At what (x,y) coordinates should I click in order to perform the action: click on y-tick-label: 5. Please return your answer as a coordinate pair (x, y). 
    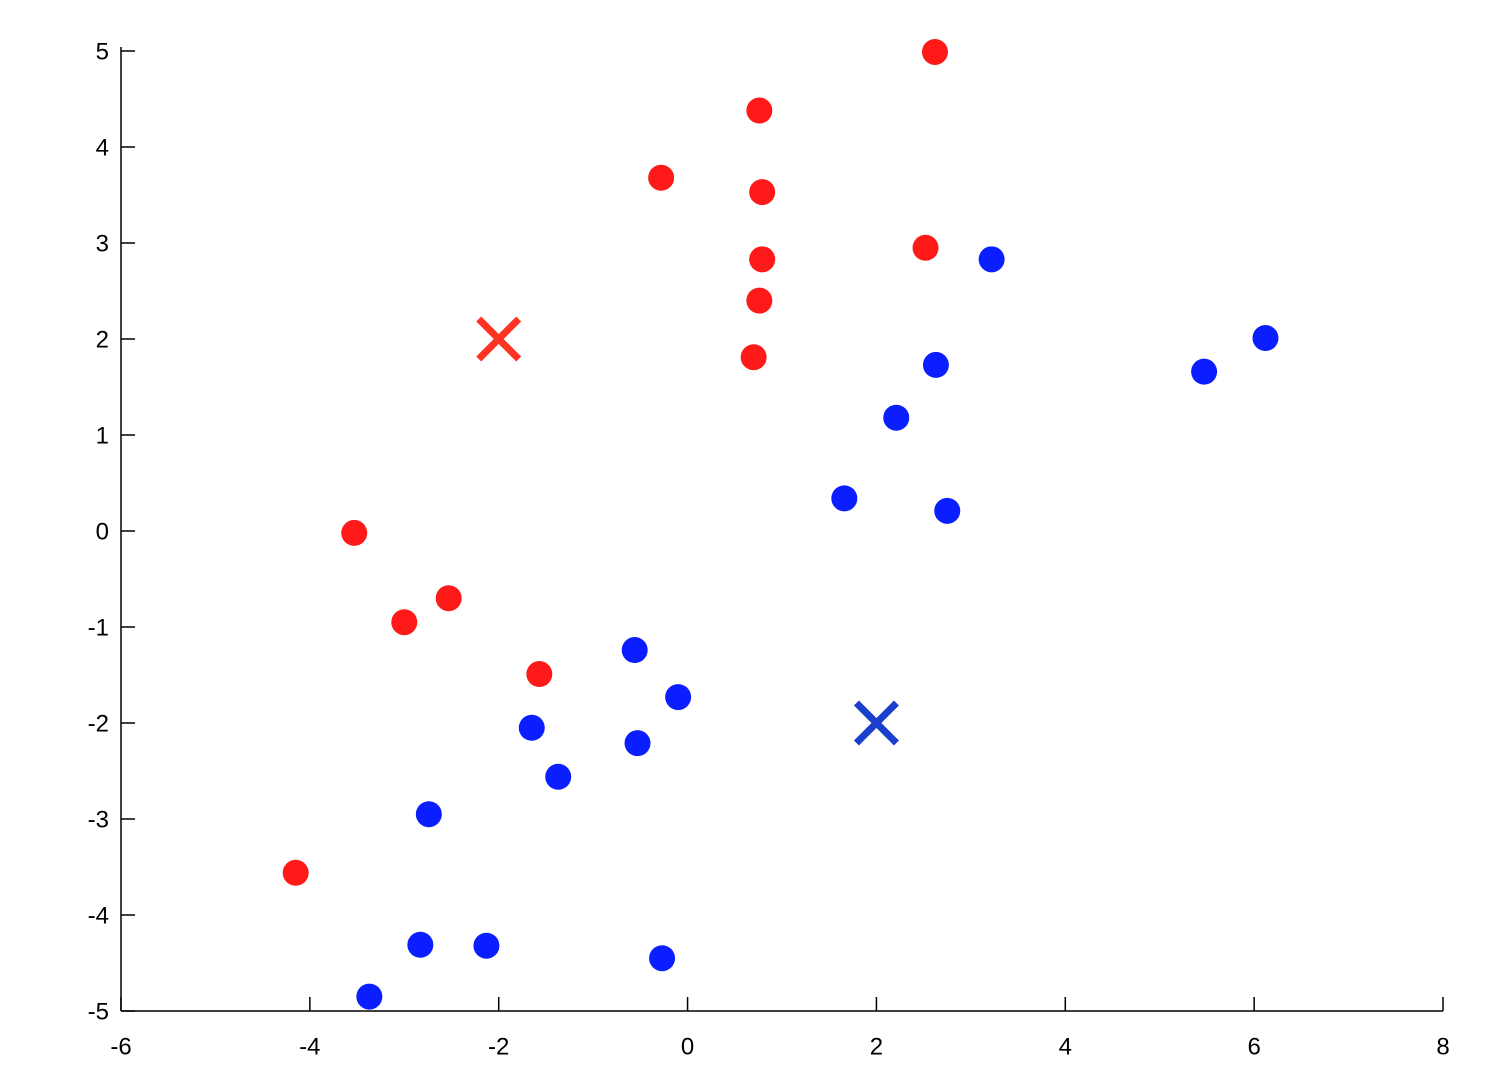
    Looking at the image, I should click on (102, 51).